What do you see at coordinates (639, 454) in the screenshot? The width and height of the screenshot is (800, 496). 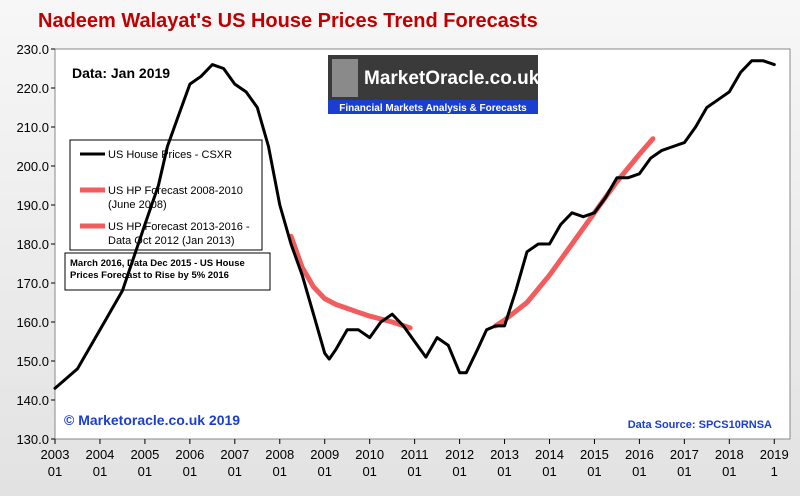 I see `x-tick-label: 2016` at bounding box center [639, 454].